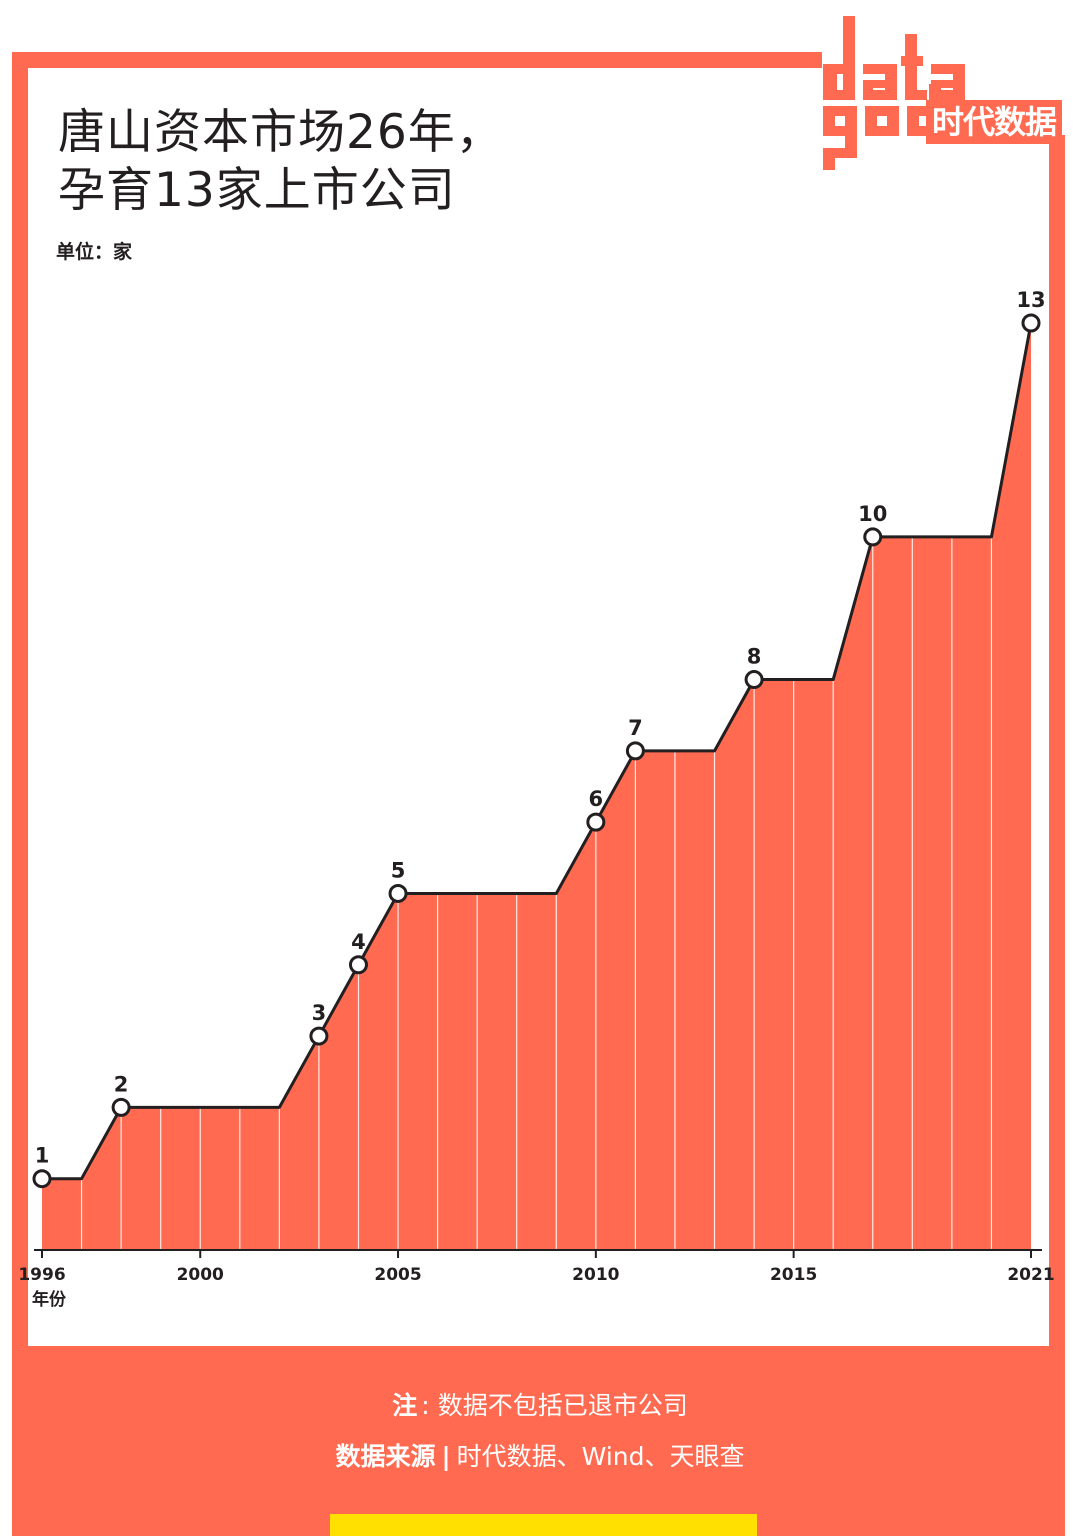 This screenshot has height=1536, width=1080. What do you see at coordinates (257, 190) in the screenshot?
I see `title-line-2: 孕育13家上市公司` at bounding box center [257, 190].